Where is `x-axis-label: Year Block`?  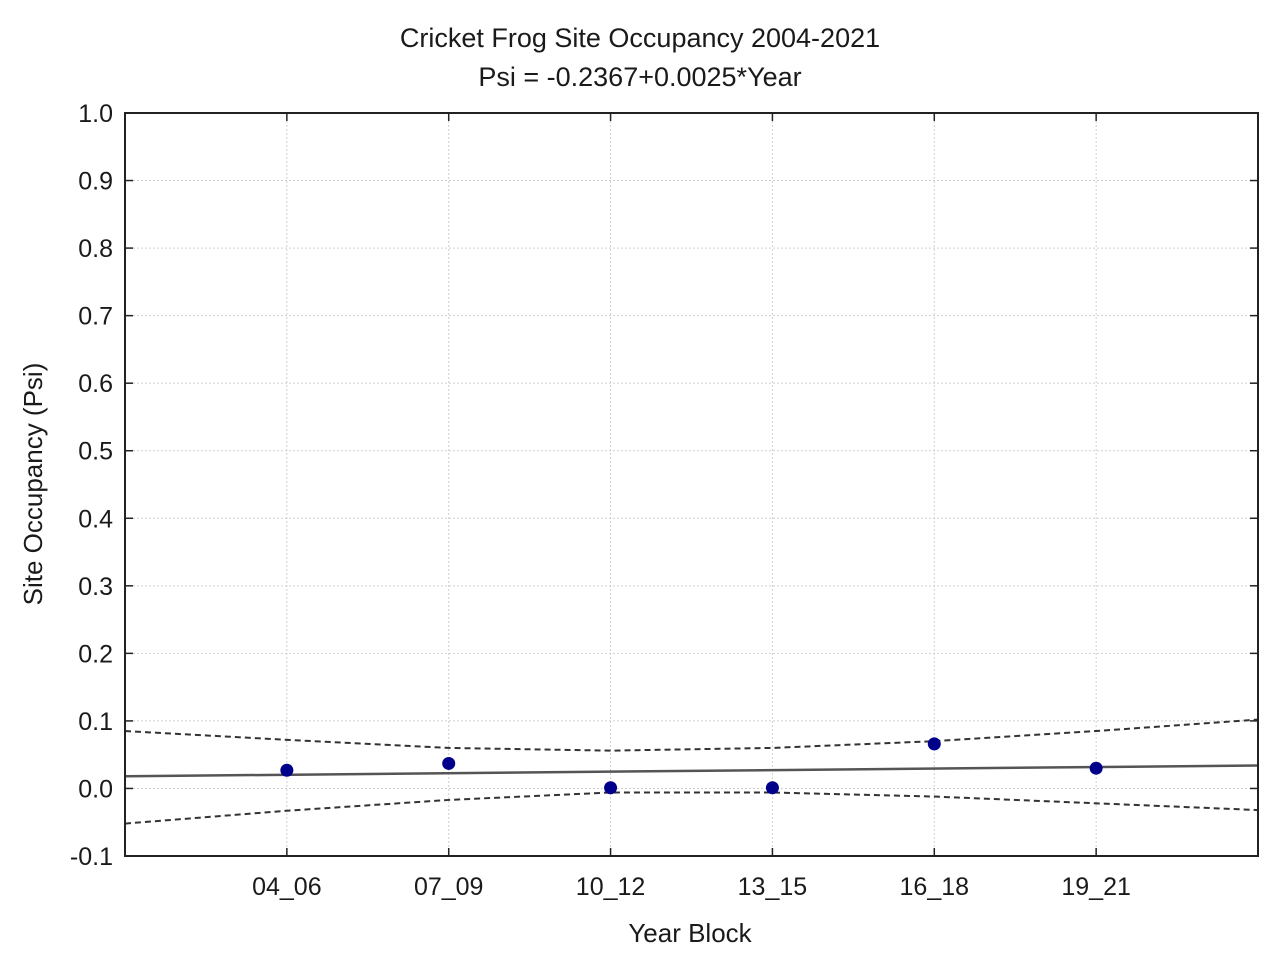
x-axis-label: Year Block is located at coordinates (690, 933).